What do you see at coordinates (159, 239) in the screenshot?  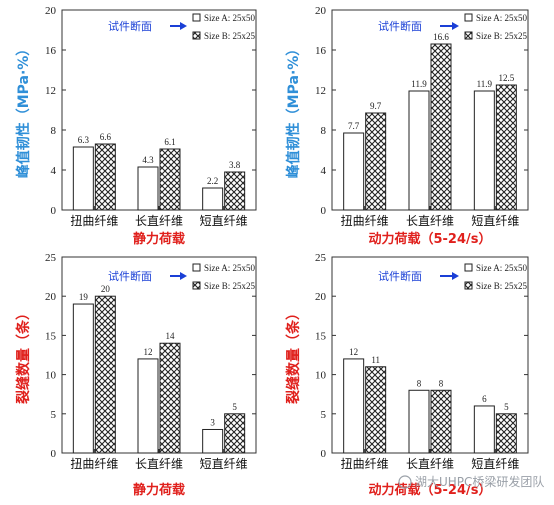 I see `x-axis-label: 静力荷载` at bounding box center [159, 239].